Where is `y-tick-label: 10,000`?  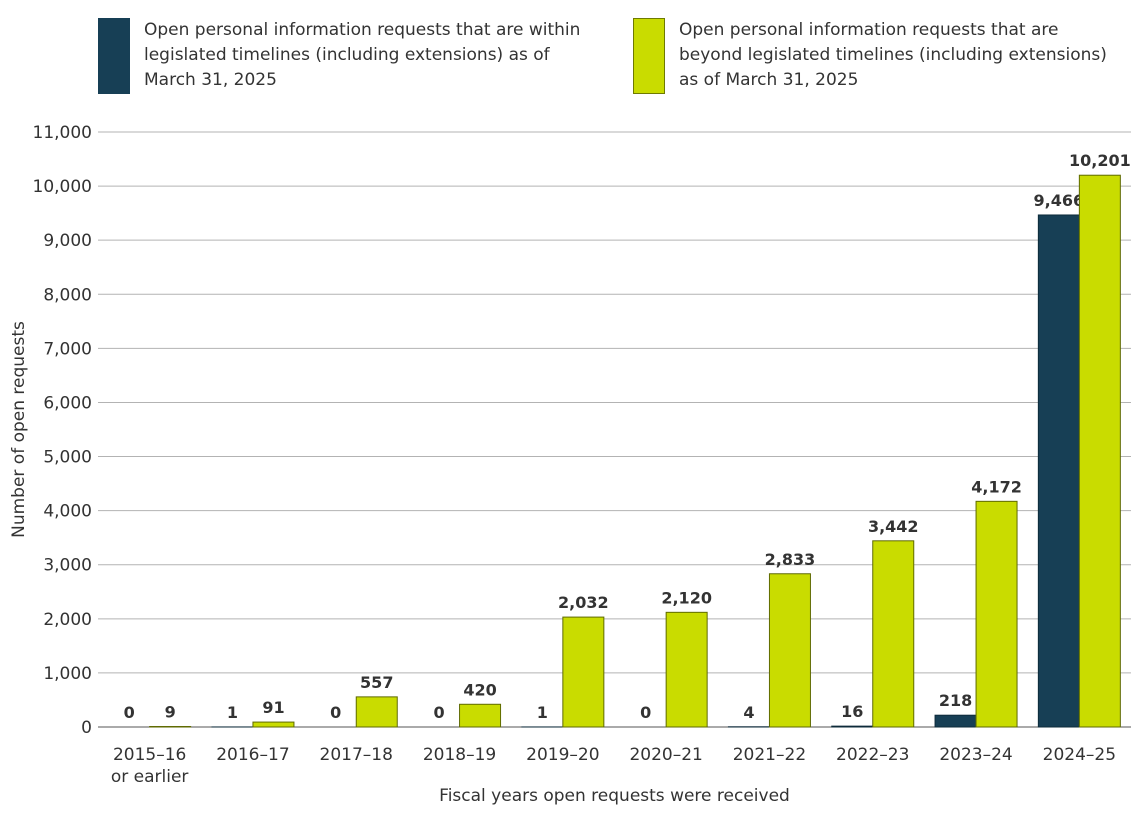
y-tick-label: 10,000 is located at coordinates (62, 187).